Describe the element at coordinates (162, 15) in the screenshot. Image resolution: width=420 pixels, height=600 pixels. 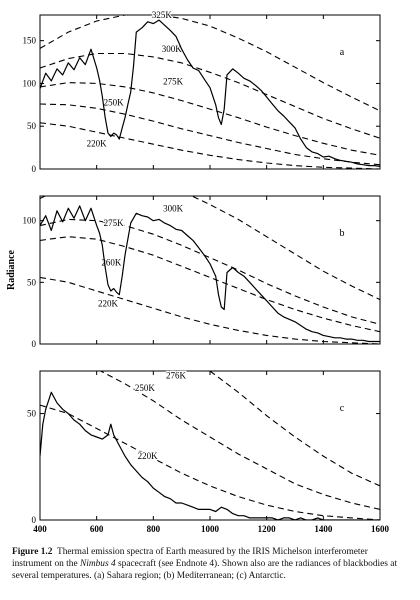
I see `blackbody-label: 325K` at that location.